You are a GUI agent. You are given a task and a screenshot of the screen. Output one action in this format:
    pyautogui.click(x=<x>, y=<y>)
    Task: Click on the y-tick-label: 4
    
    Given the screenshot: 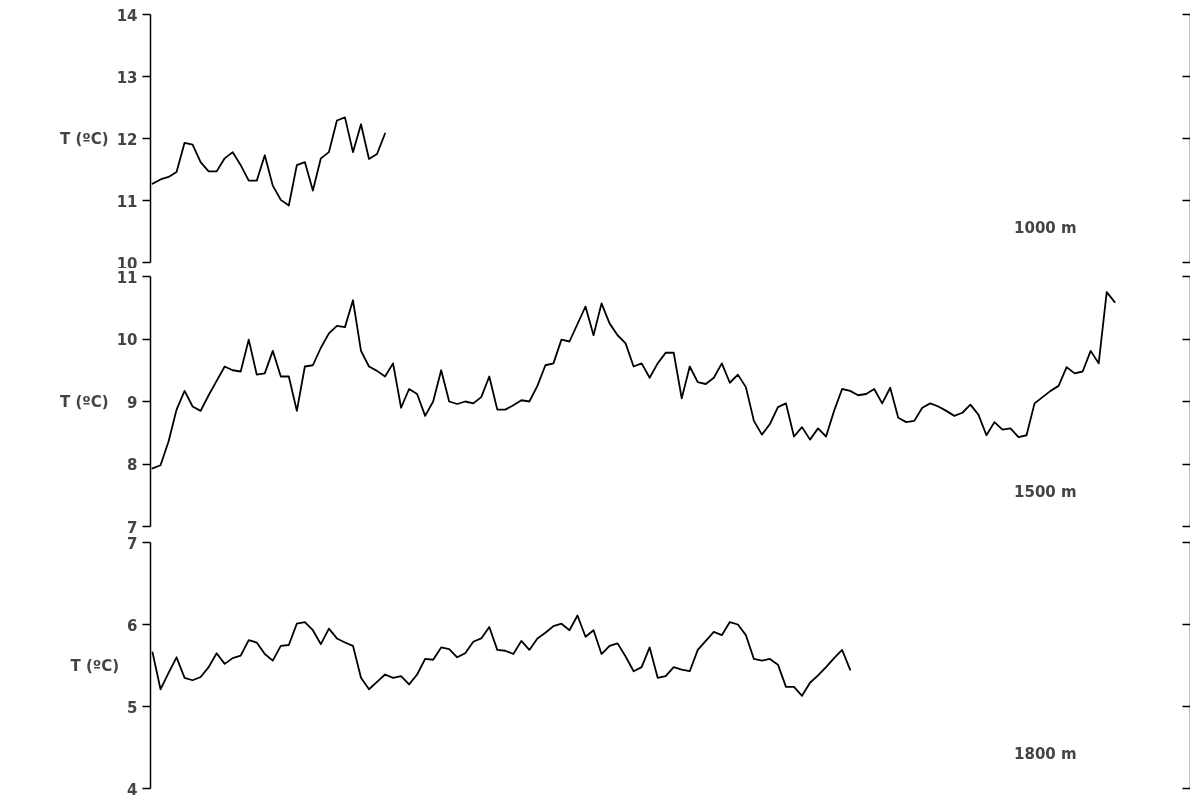 What is the action you would take?
    pyautogui.click(x=132, y=789)
    